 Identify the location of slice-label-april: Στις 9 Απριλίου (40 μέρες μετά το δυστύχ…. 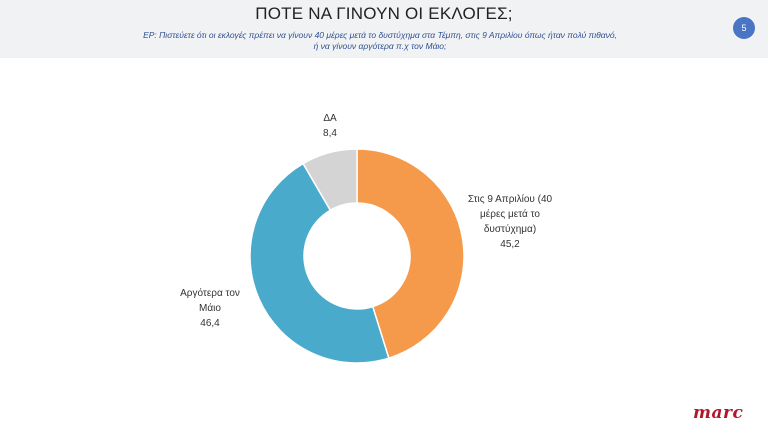
(510, 222).